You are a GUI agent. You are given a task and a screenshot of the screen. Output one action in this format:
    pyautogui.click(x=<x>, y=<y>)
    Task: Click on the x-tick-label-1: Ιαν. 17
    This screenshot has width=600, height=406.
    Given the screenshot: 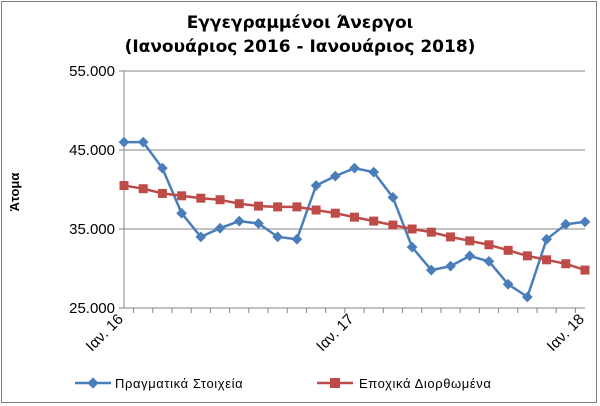 What is the action you would take?
    pyautogui.click(x=335, y=333)
    